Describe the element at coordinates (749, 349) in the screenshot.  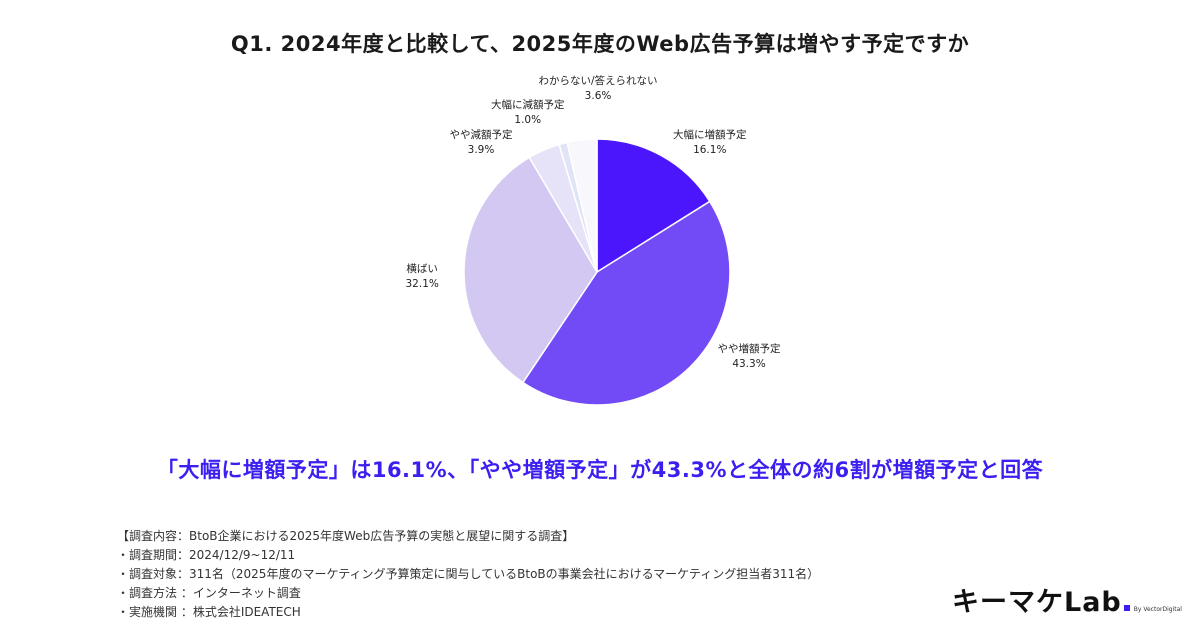
I see `slice-name: やや増額予定` at that location.